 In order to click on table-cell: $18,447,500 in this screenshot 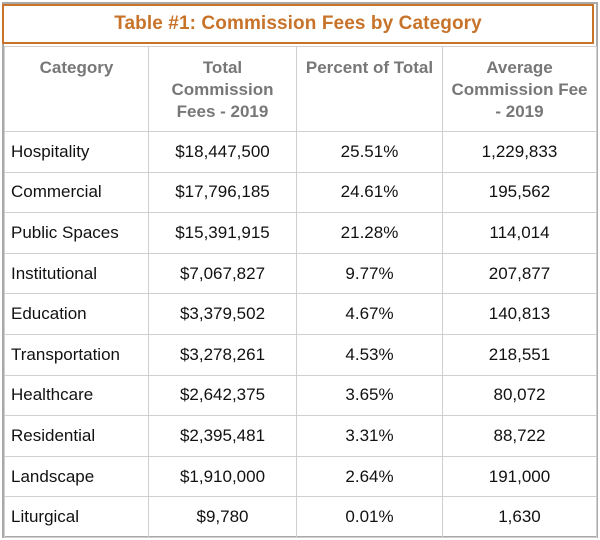, I will do `click(222, 152)`.